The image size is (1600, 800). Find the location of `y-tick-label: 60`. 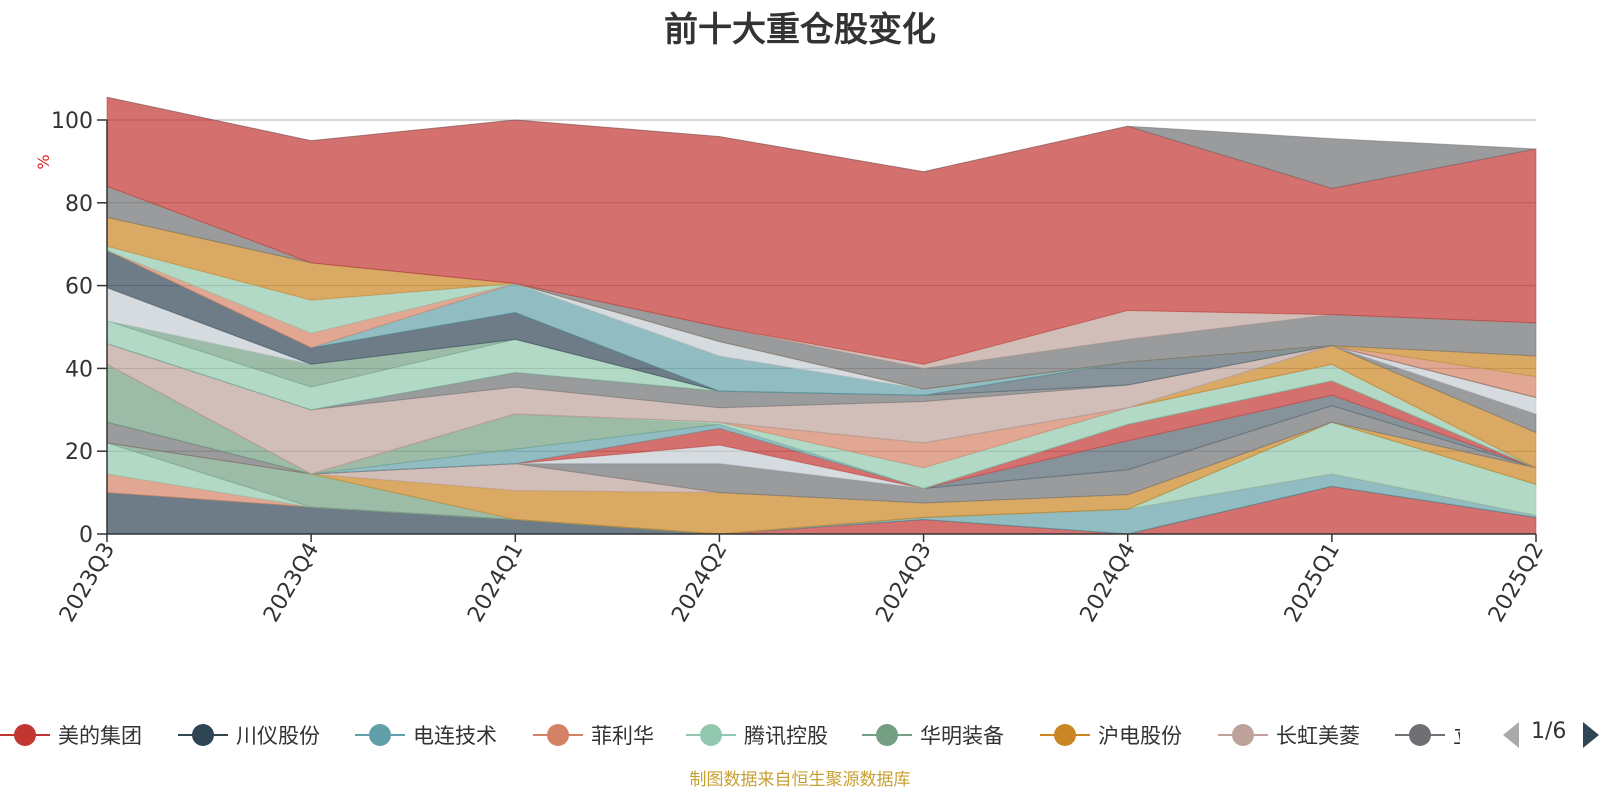

y-tick-label: 60 is located at coordinates (79, 287).